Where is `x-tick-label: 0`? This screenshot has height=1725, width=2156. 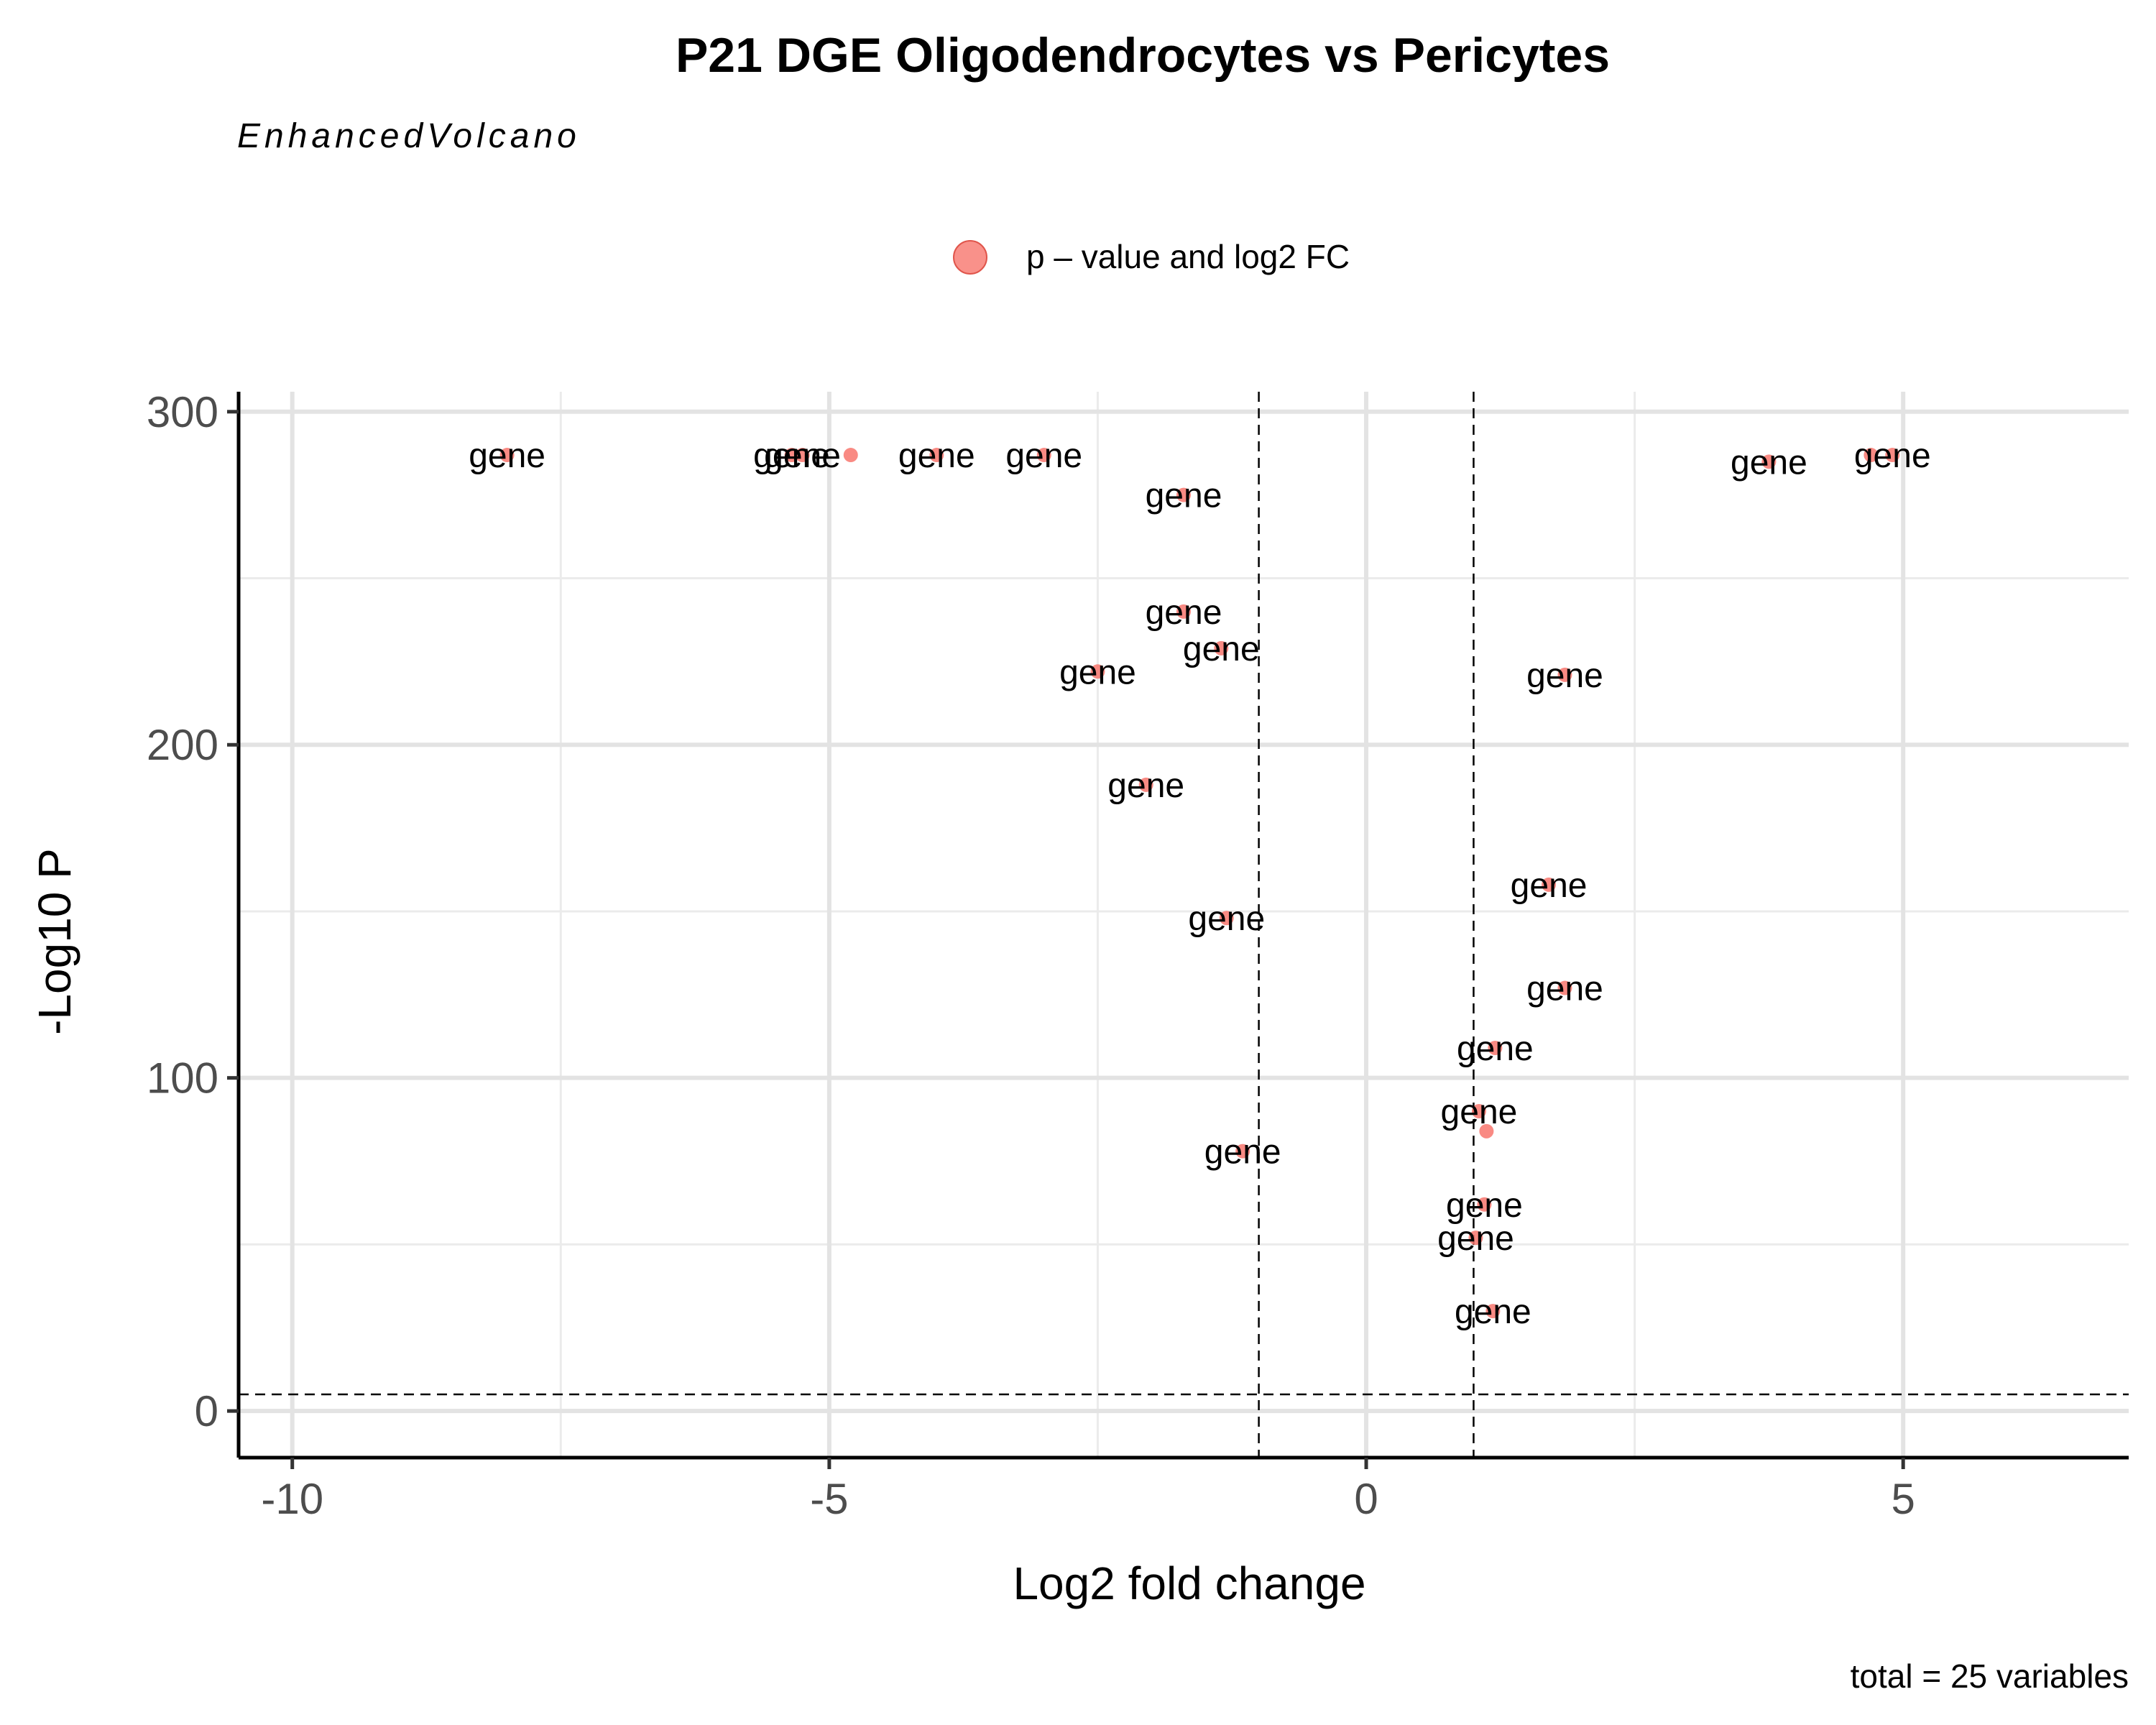 x-tick-label: 0 is located at coordinates (1366, 1499).